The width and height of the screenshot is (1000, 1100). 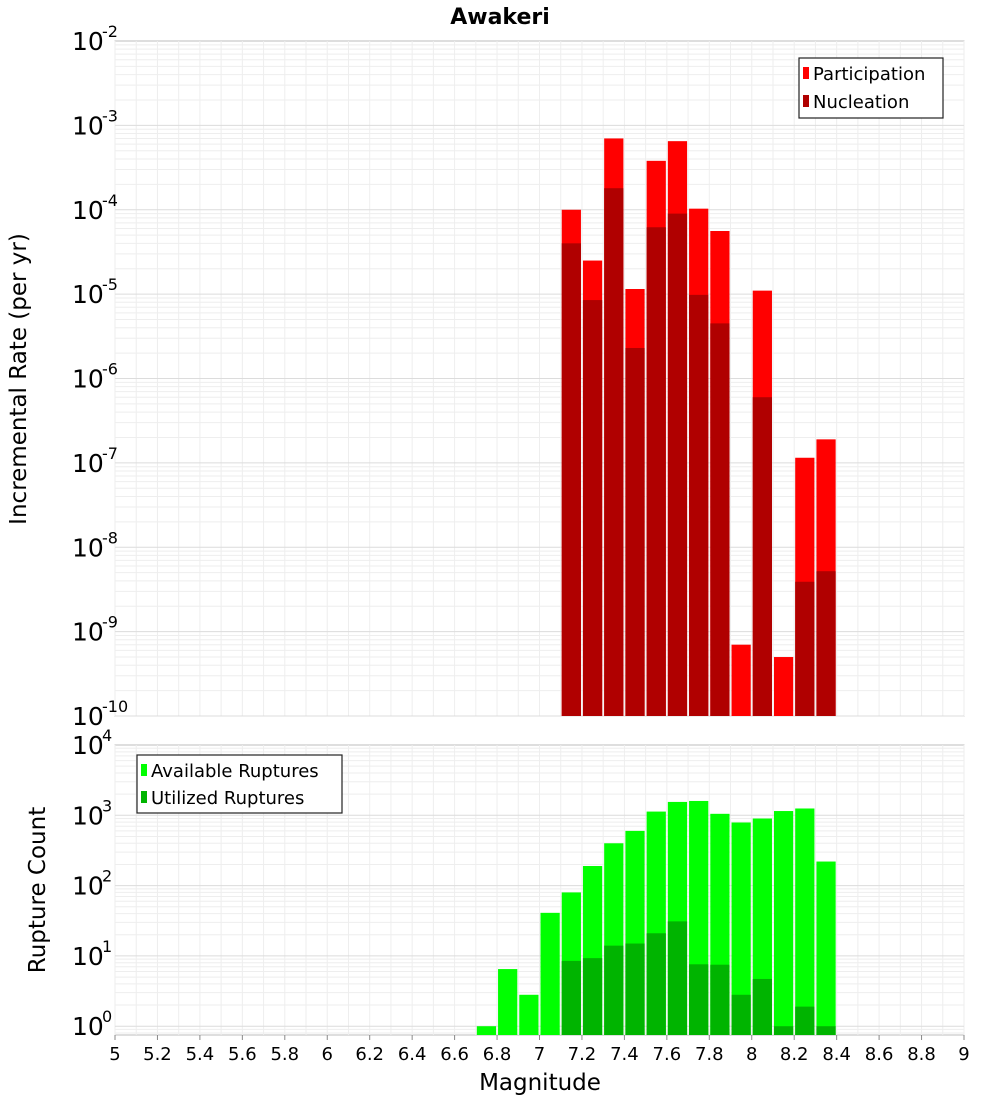 I want to click on x-tick-label: 7.2, so click(x=582, y=1054).